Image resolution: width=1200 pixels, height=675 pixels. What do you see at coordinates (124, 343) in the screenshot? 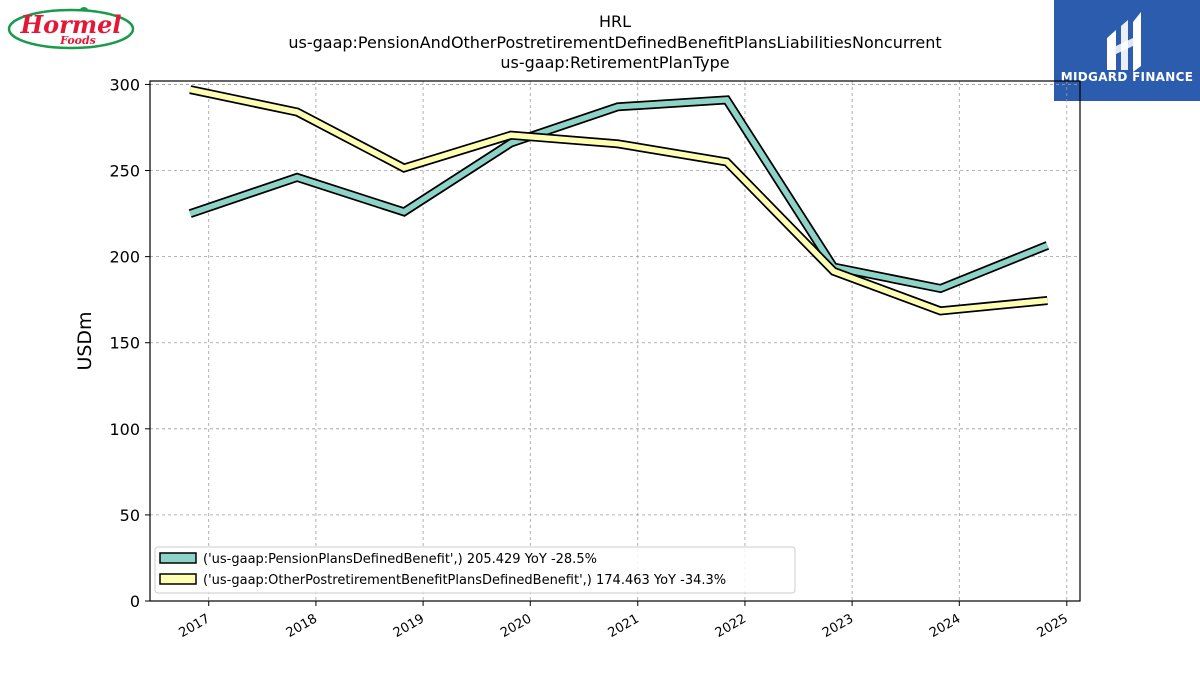
I see `y-tick-label: 150` at bounding box center [124, 343].